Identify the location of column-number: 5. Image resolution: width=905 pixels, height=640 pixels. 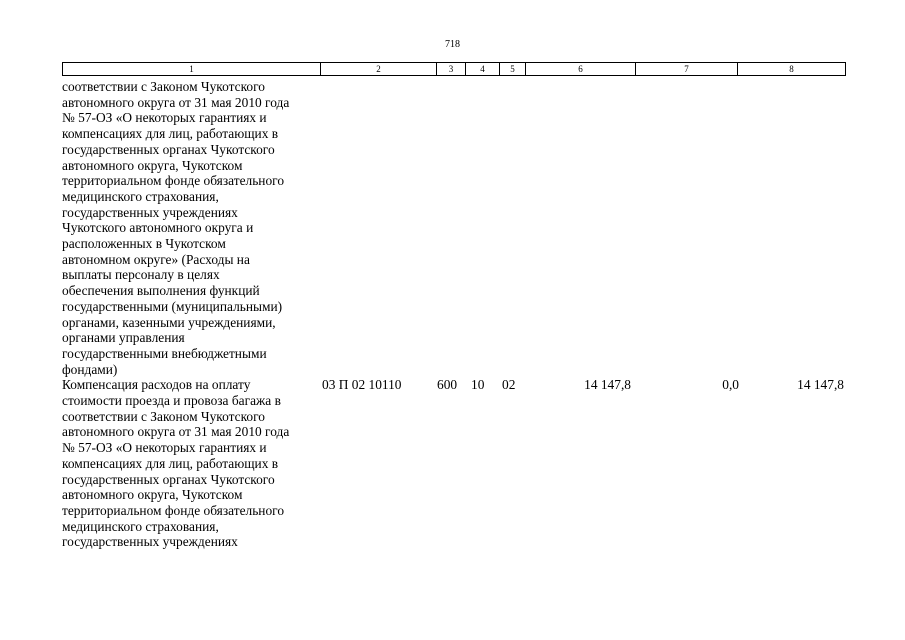
(512, 69).